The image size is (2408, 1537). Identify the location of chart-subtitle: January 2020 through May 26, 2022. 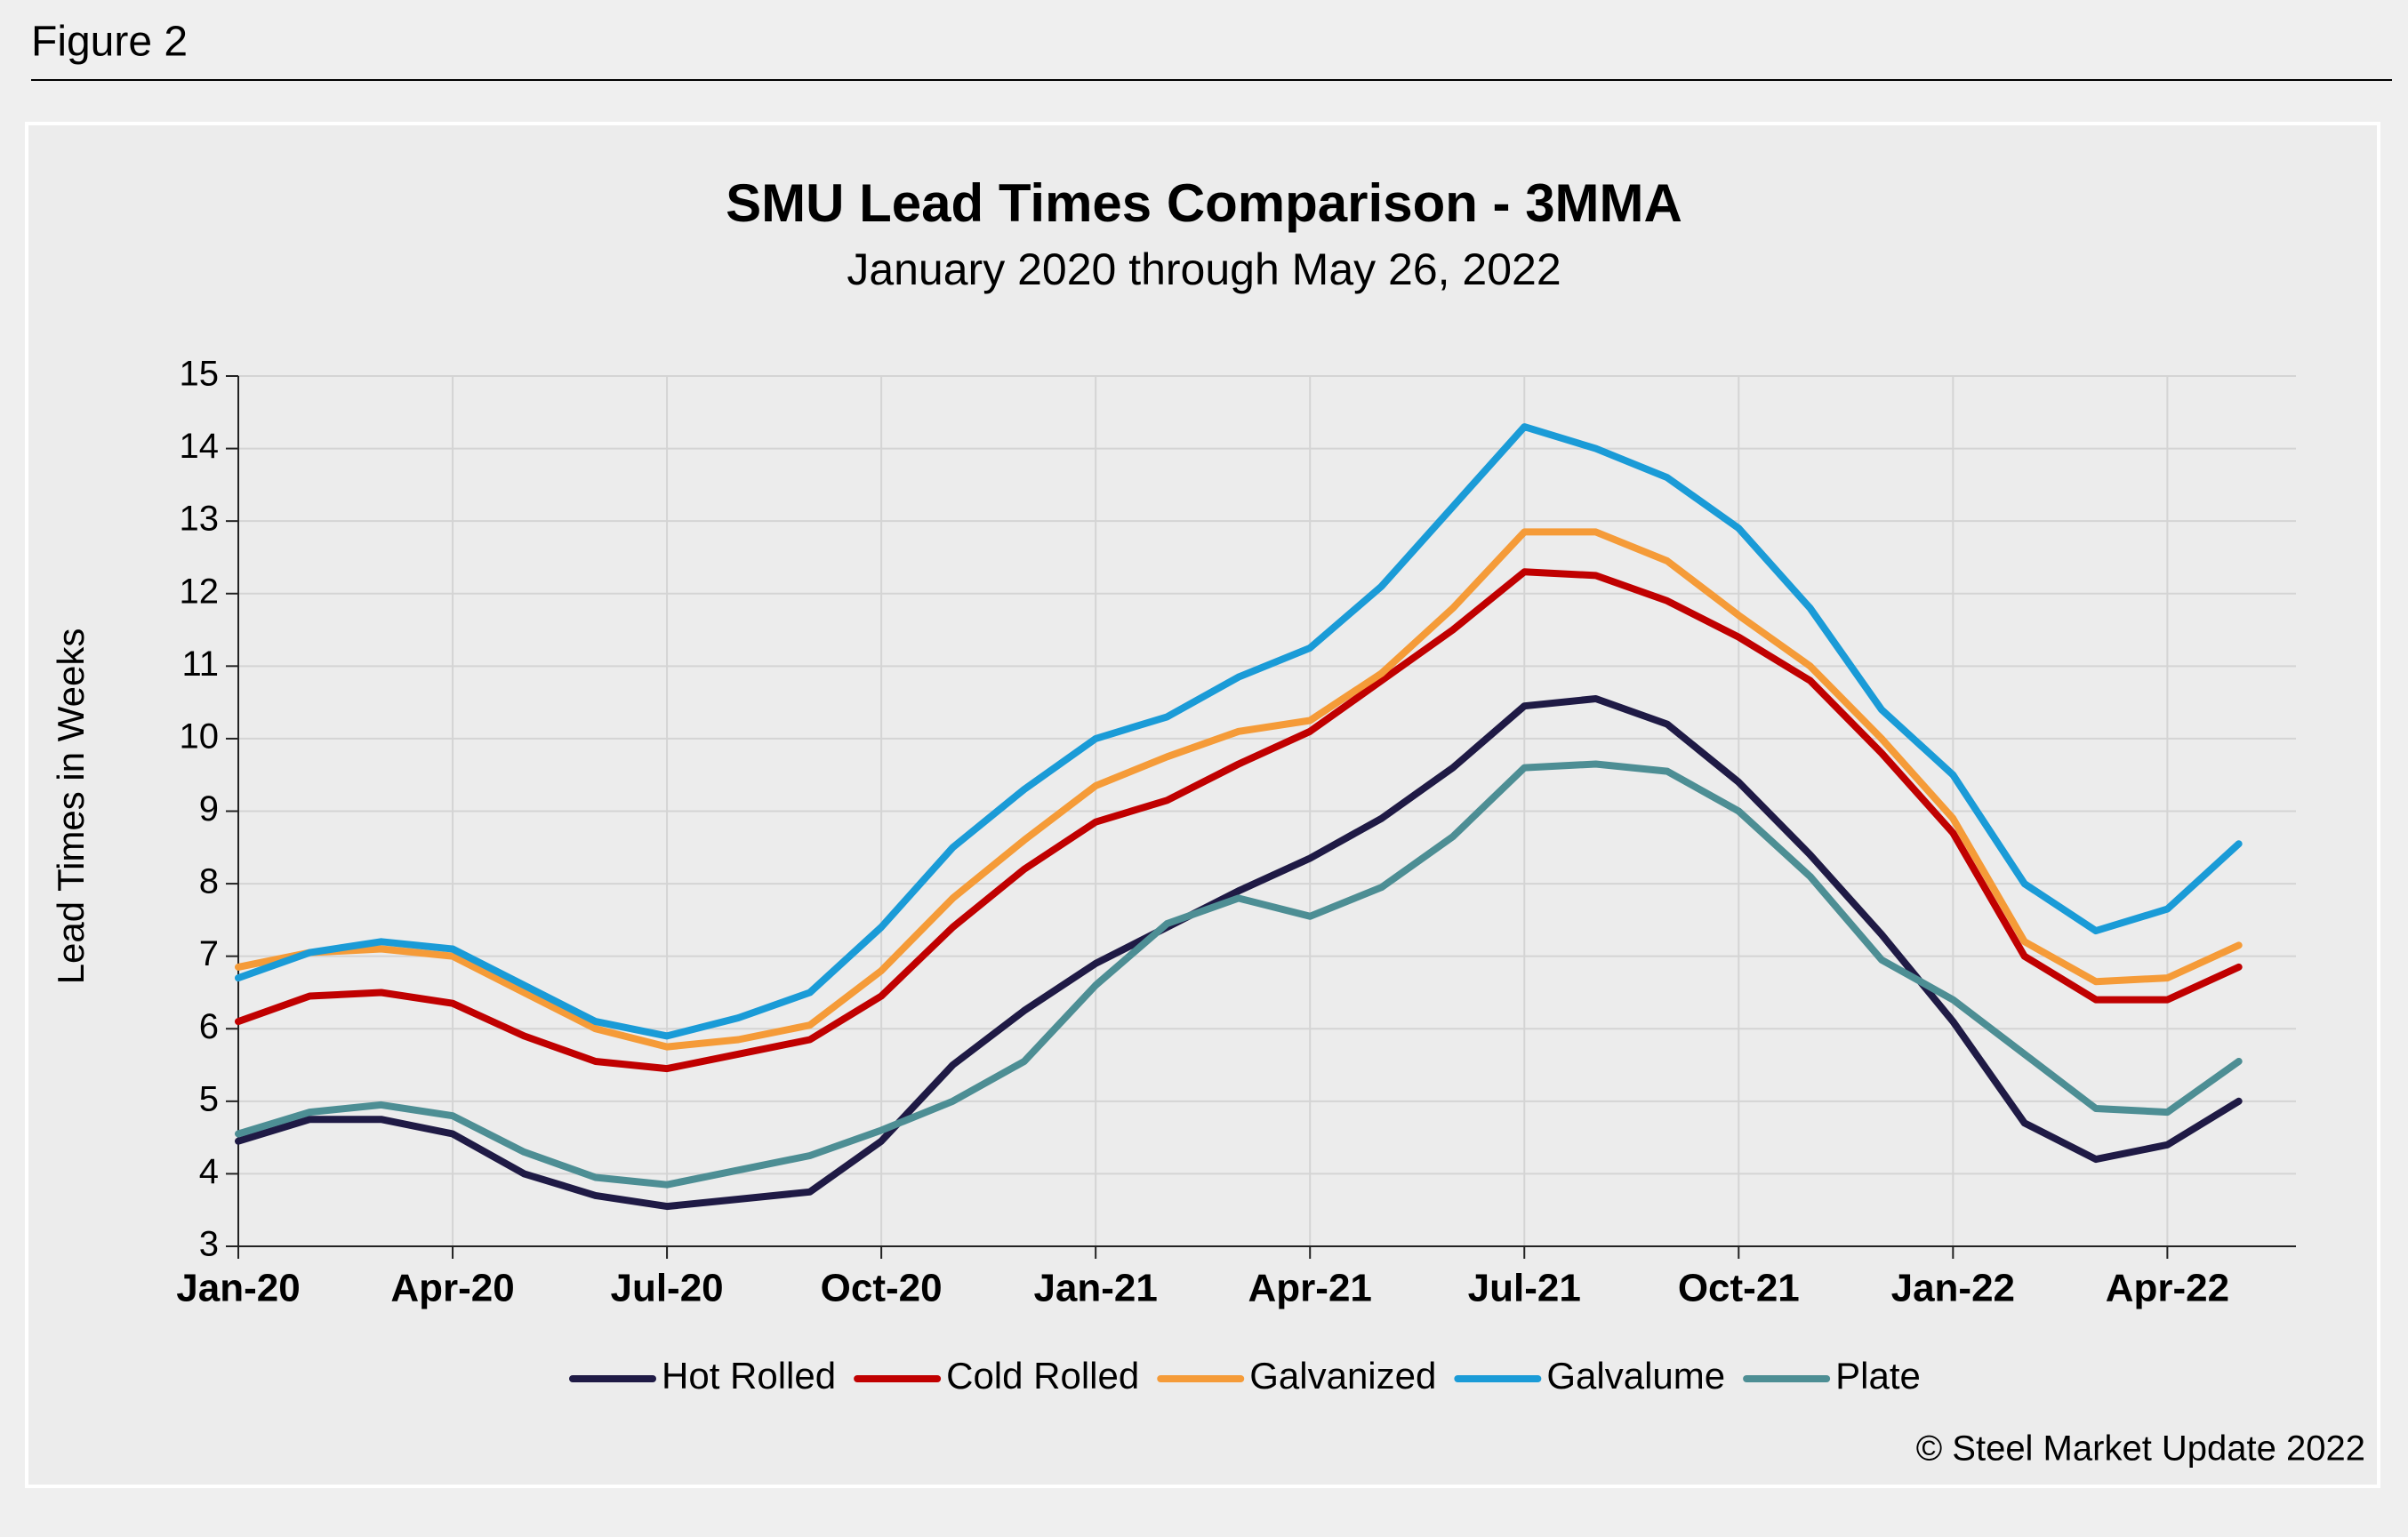
(1204, 269).